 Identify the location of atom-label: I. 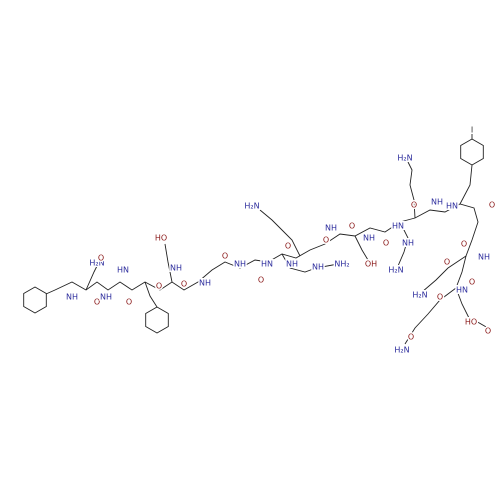
(472, 130).